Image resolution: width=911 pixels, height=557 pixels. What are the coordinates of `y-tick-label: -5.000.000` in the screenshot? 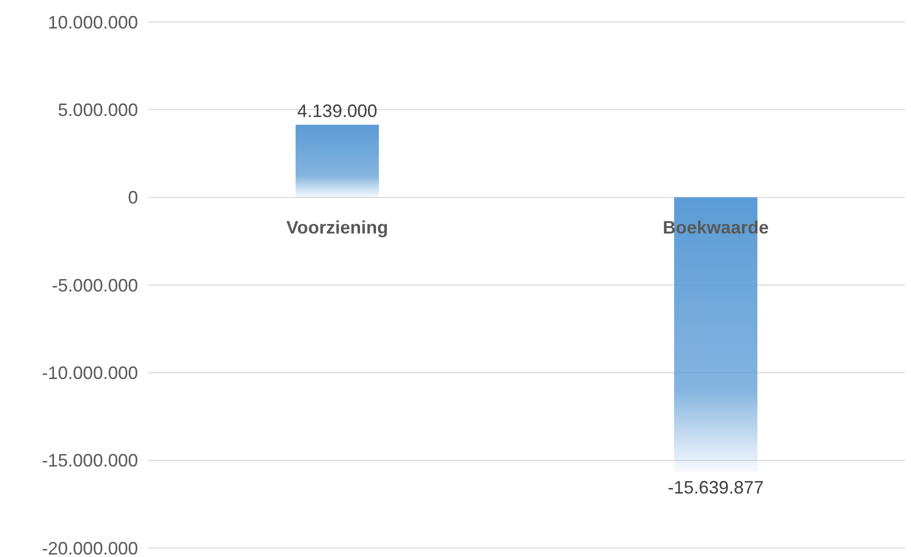 It's located at (95, 285).